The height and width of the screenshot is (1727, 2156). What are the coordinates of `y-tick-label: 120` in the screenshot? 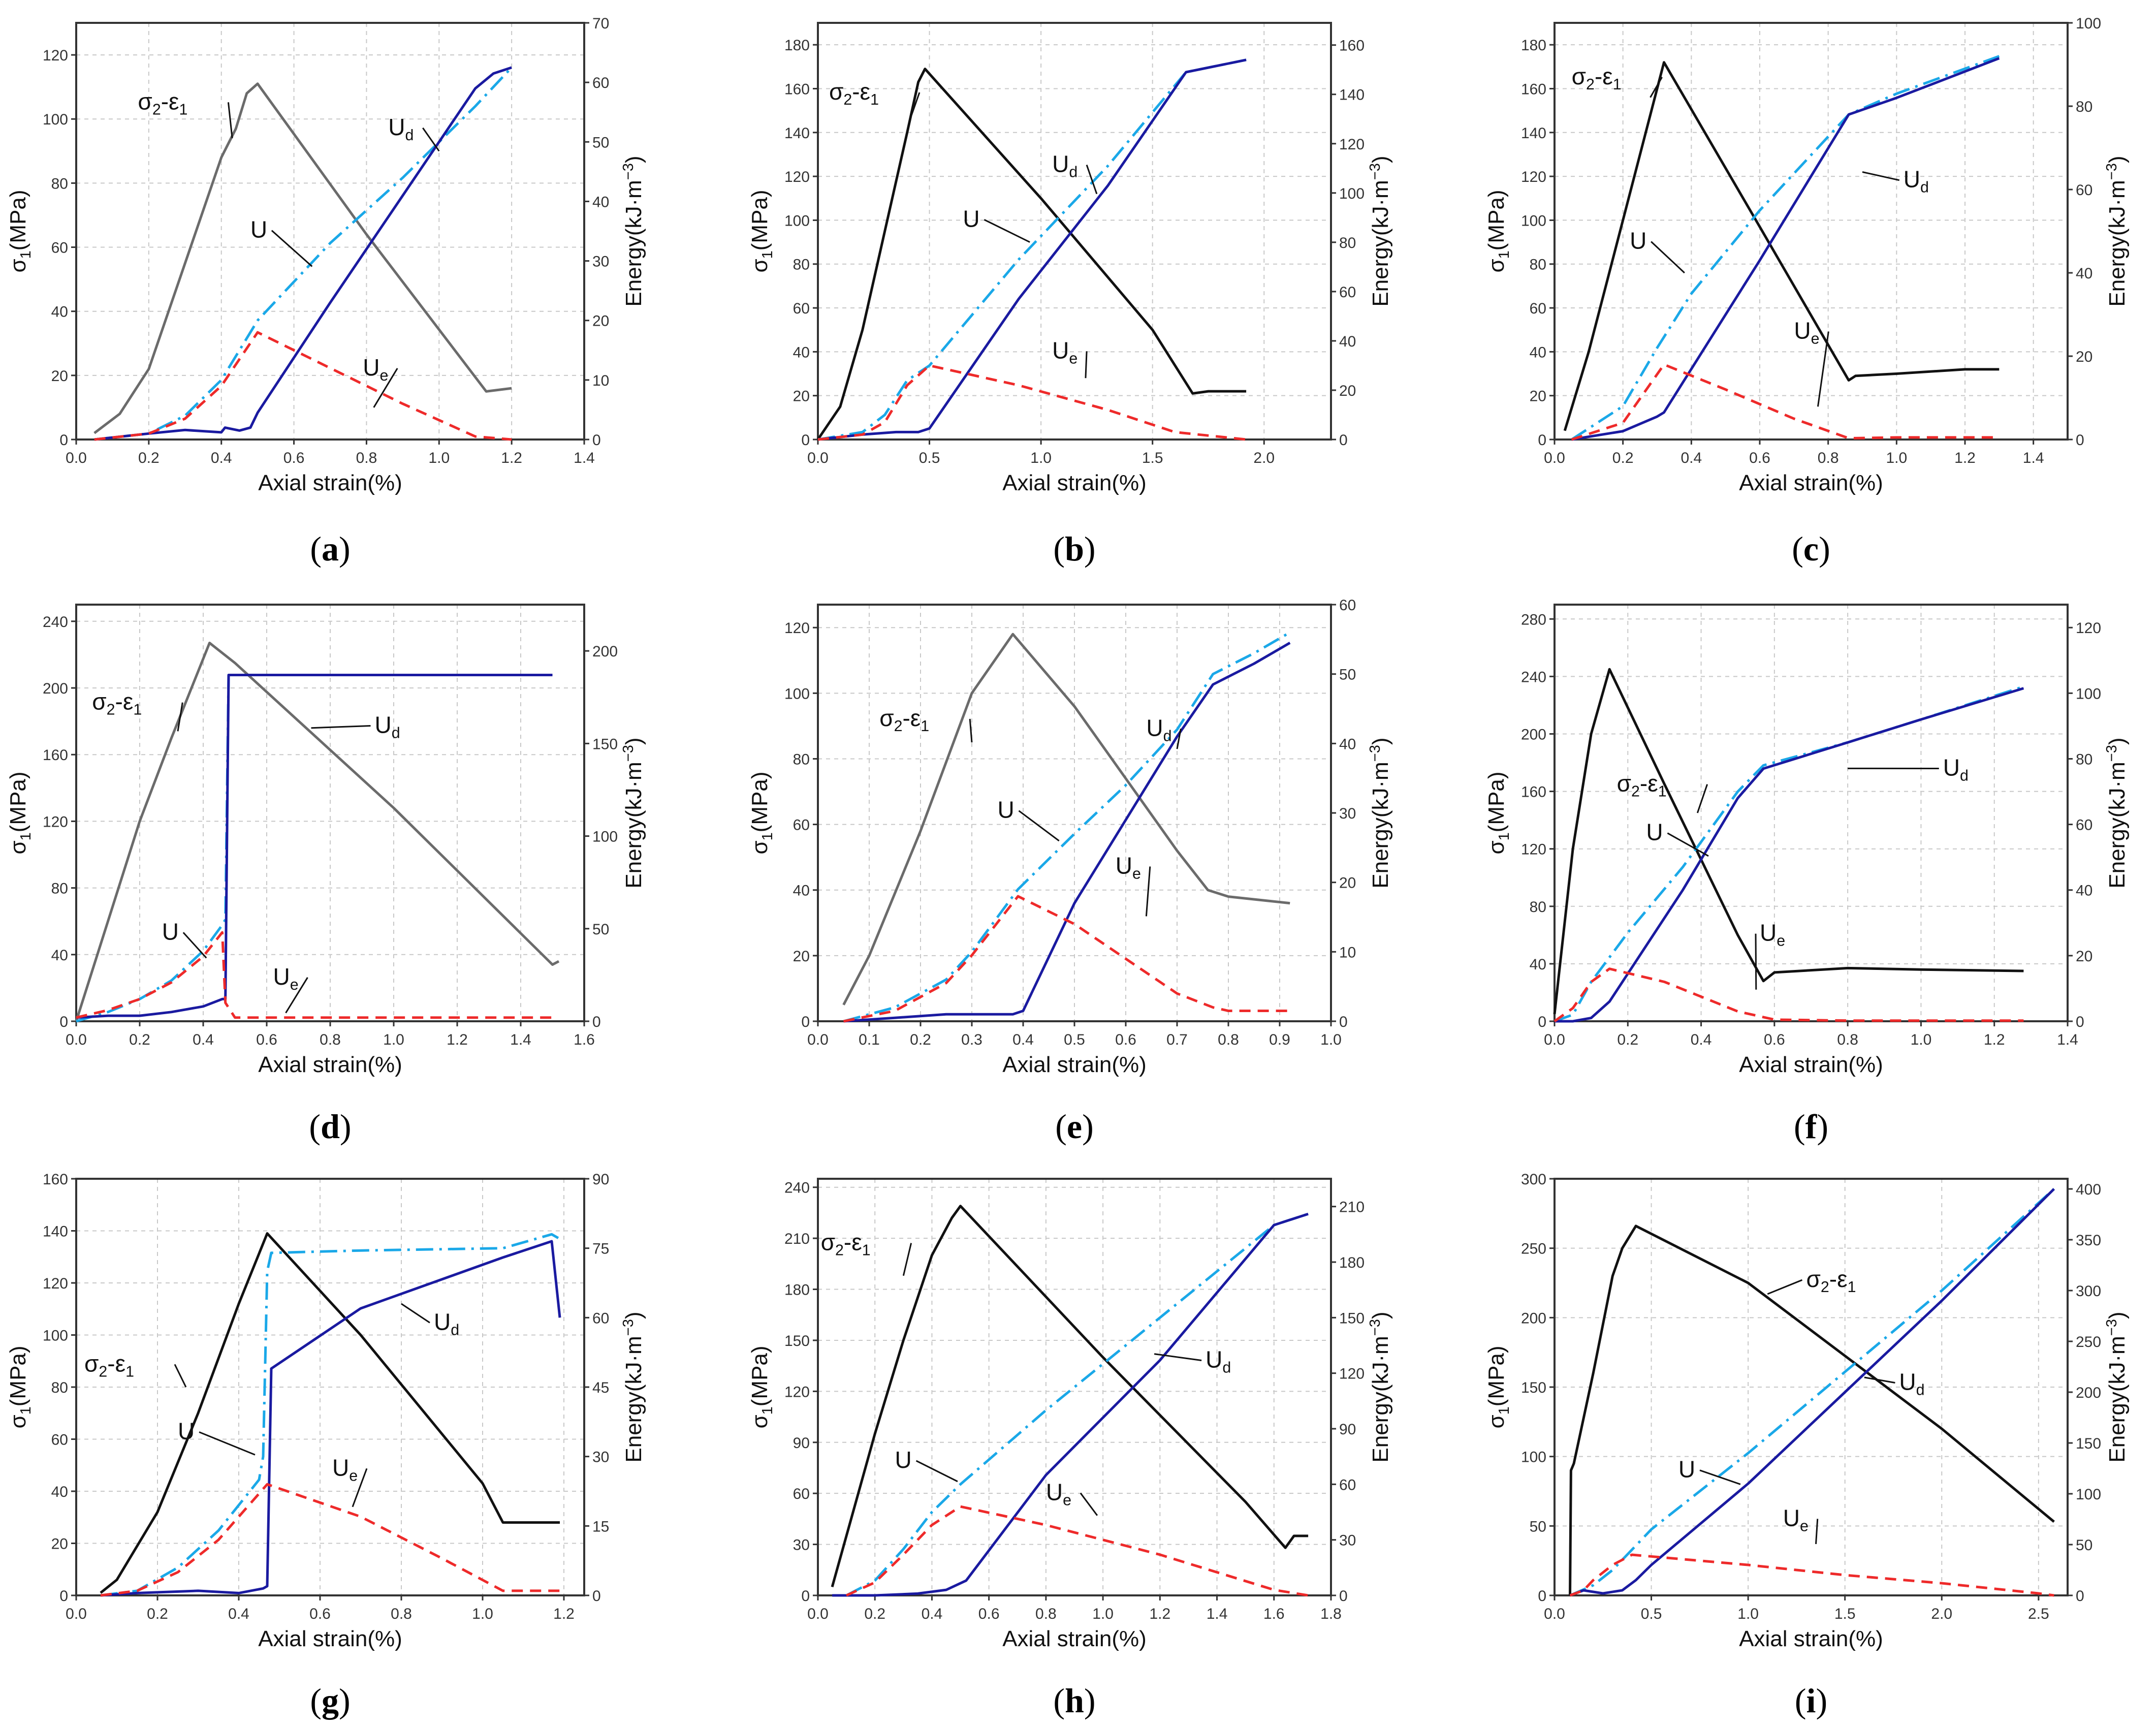 It's located at (1533, 177).